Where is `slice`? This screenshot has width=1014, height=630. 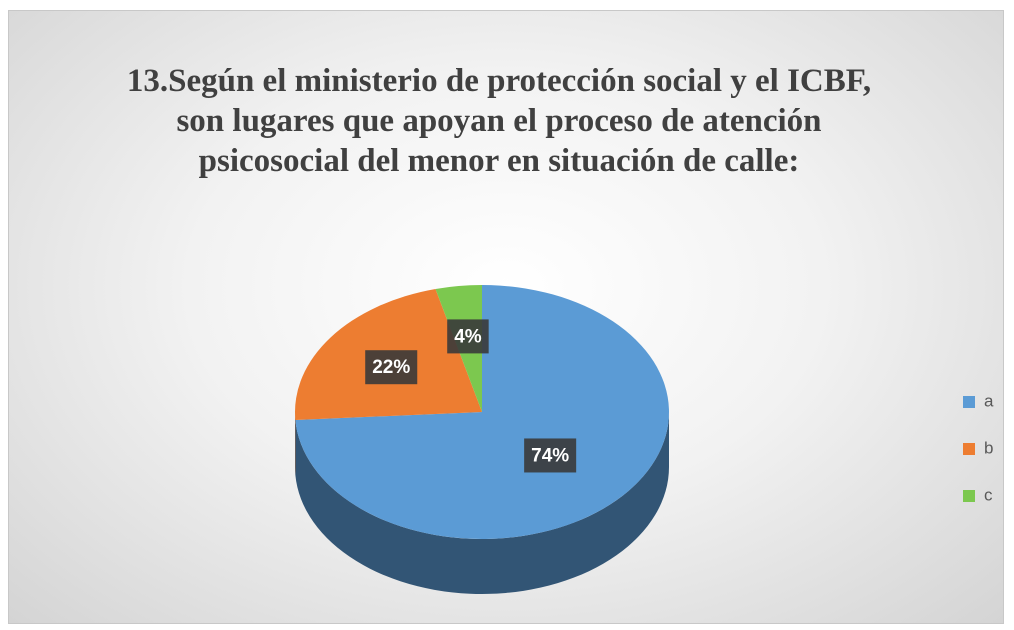 slice is located at coordinates (482, 412).